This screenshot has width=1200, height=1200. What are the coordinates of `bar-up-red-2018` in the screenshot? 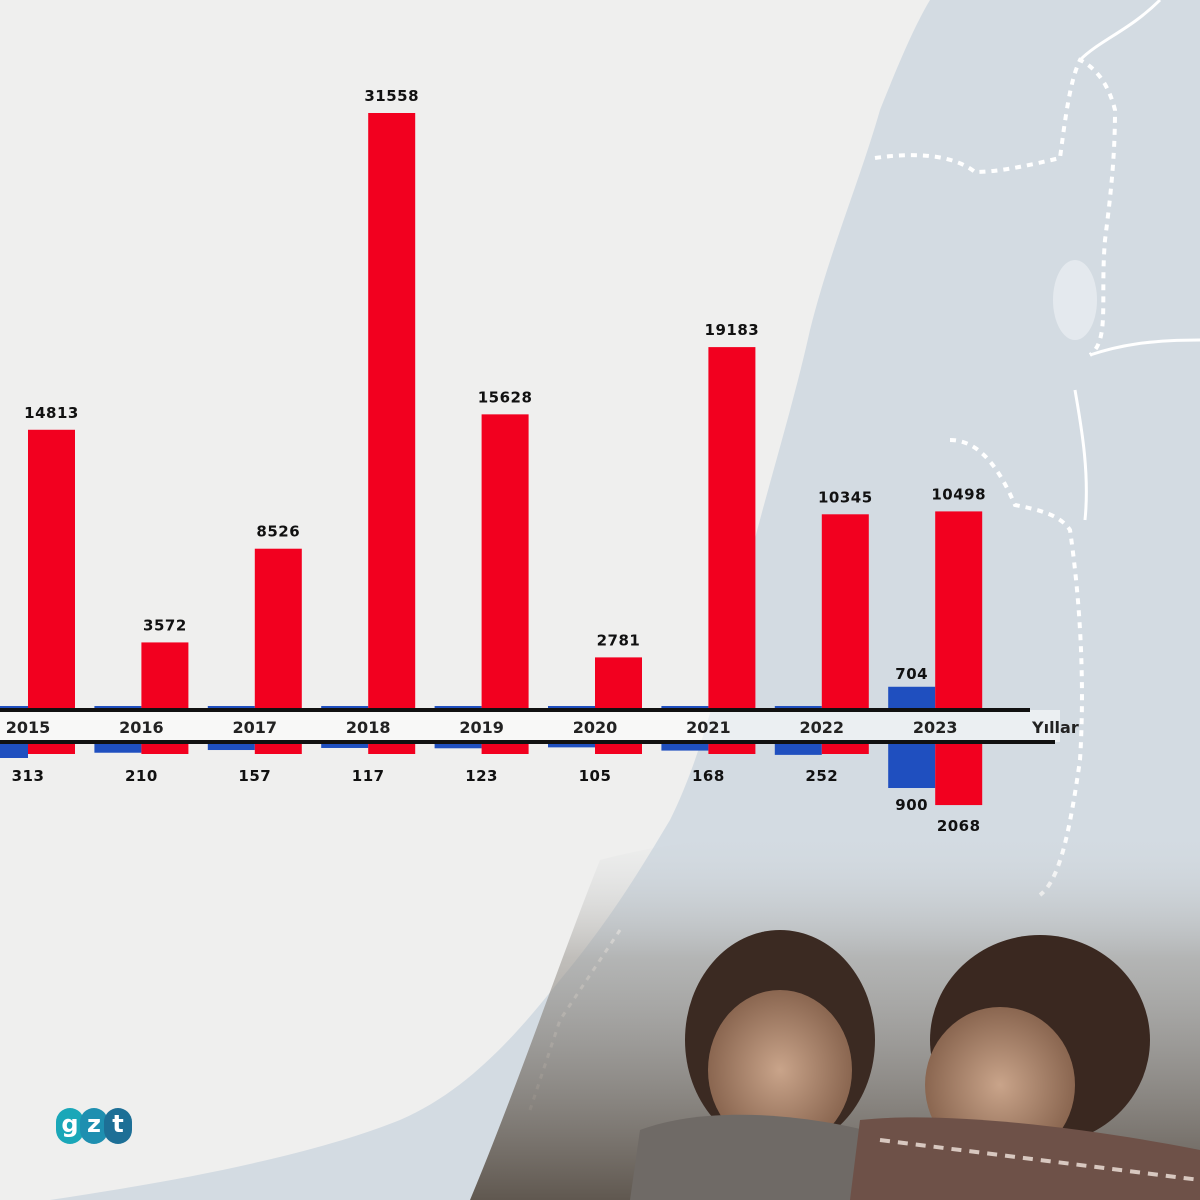 It's located at (391, 411).